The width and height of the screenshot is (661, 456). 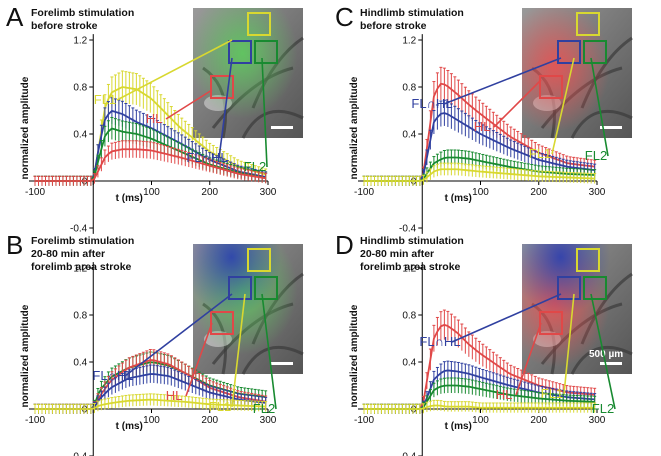 I want to click on panel-letter: D, so click(x=344, y=245).